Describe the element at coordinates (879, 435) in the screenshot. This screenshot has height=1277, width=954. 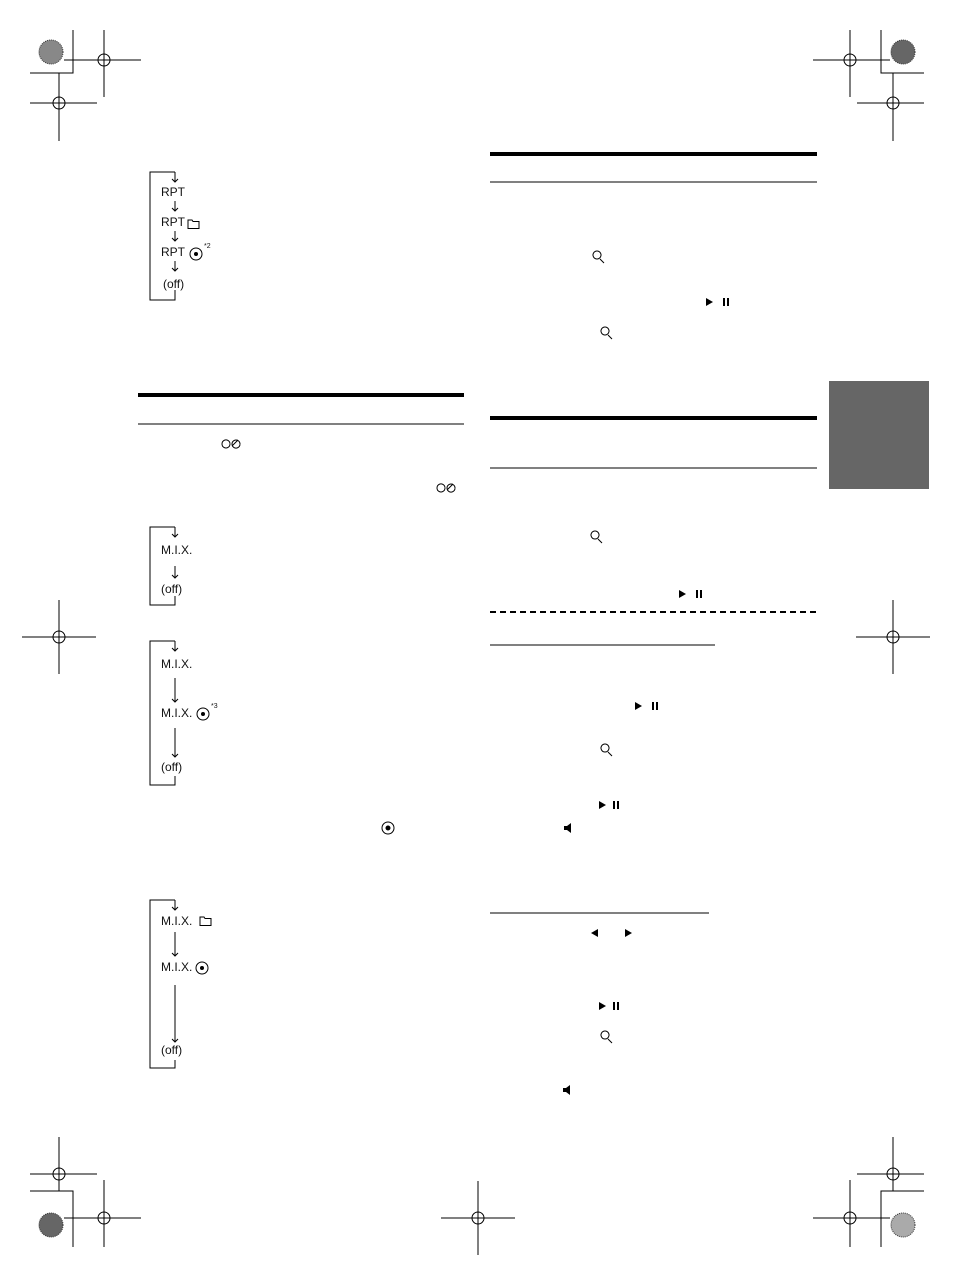
I see `side-tab` at that location.